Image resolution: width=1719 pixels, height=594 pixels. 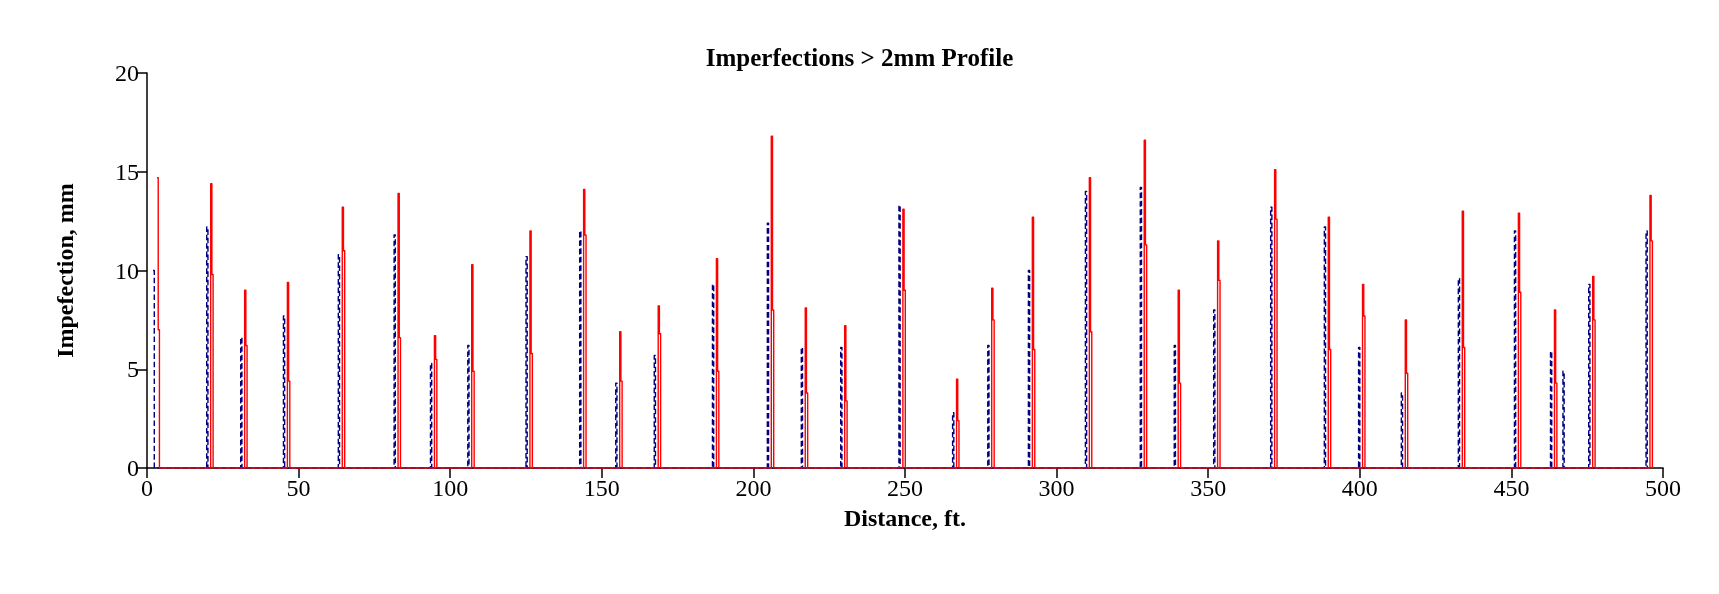 I want to click on x-tick-label: 150, so click(x=601, y=488).